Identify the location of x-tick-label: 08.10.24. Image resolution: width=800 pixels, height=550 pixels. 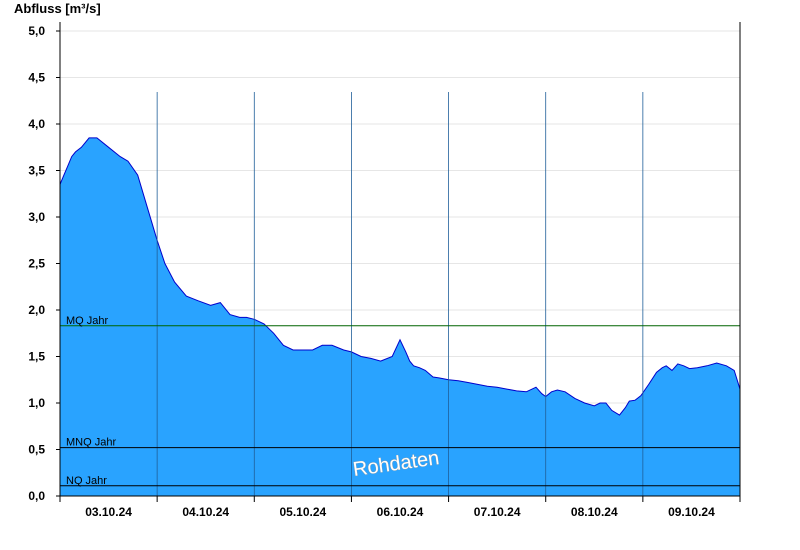
(594, 512).